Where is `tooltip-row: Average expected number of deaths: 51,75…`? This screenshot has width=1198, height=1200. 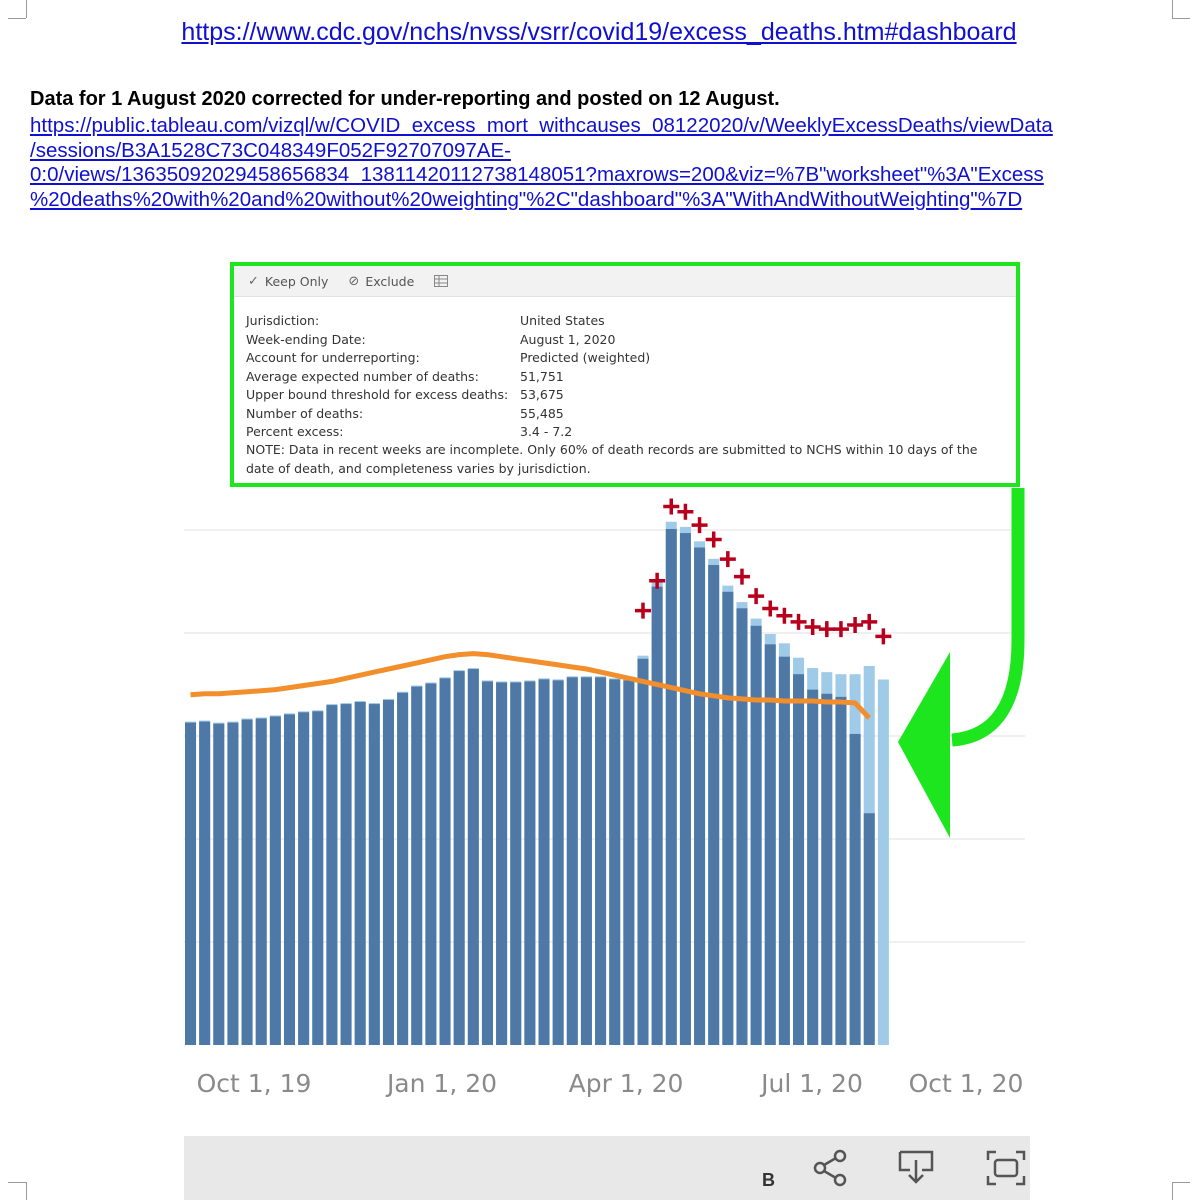
tooltip-row: Average expected number of deaths: 51,75… is located at coordinates (448, 377).